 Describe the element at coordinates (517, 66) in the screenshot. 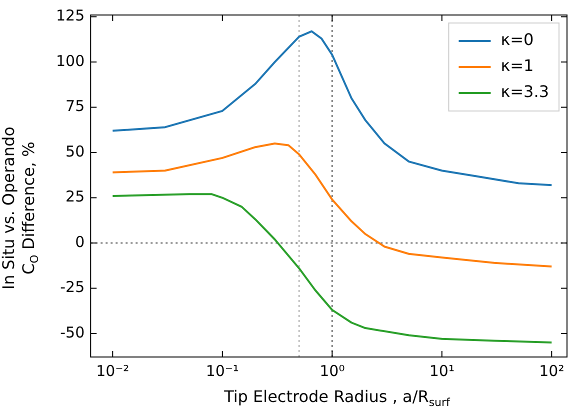

I see `legend-label: κ=1` at that location.